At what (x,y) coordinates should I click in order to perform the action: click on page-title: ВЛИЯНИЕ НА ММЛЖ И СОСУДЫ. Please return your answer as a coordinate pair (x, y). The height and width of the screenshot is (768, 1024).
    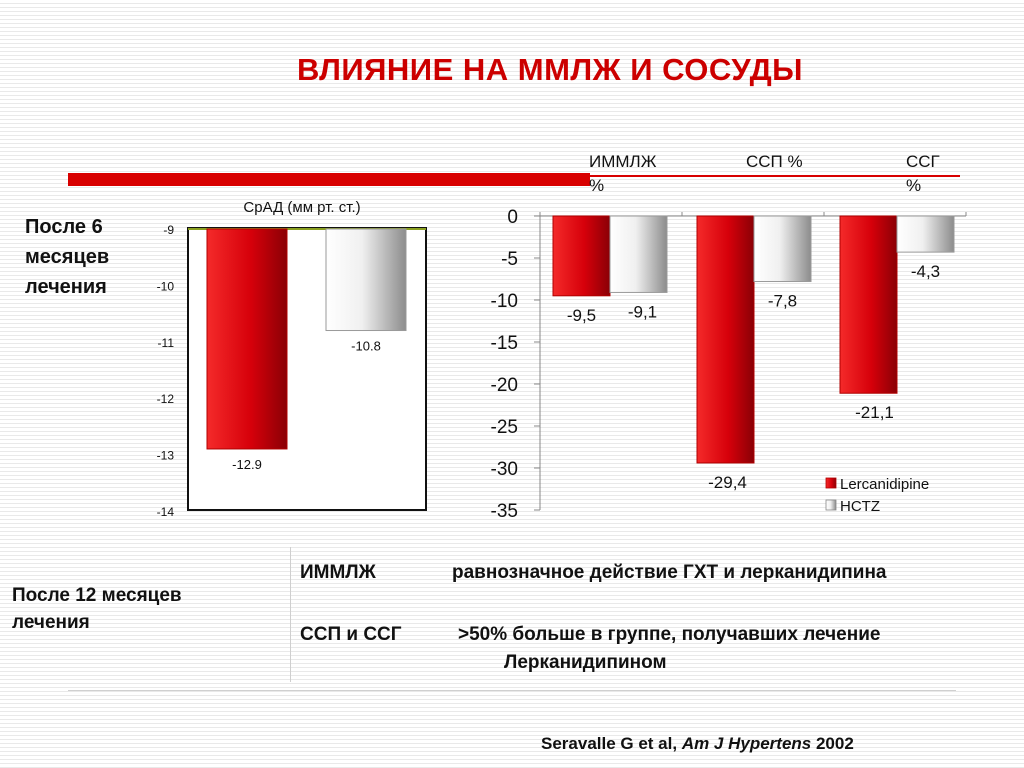
    Looking at the image, I should click on (550, 69).